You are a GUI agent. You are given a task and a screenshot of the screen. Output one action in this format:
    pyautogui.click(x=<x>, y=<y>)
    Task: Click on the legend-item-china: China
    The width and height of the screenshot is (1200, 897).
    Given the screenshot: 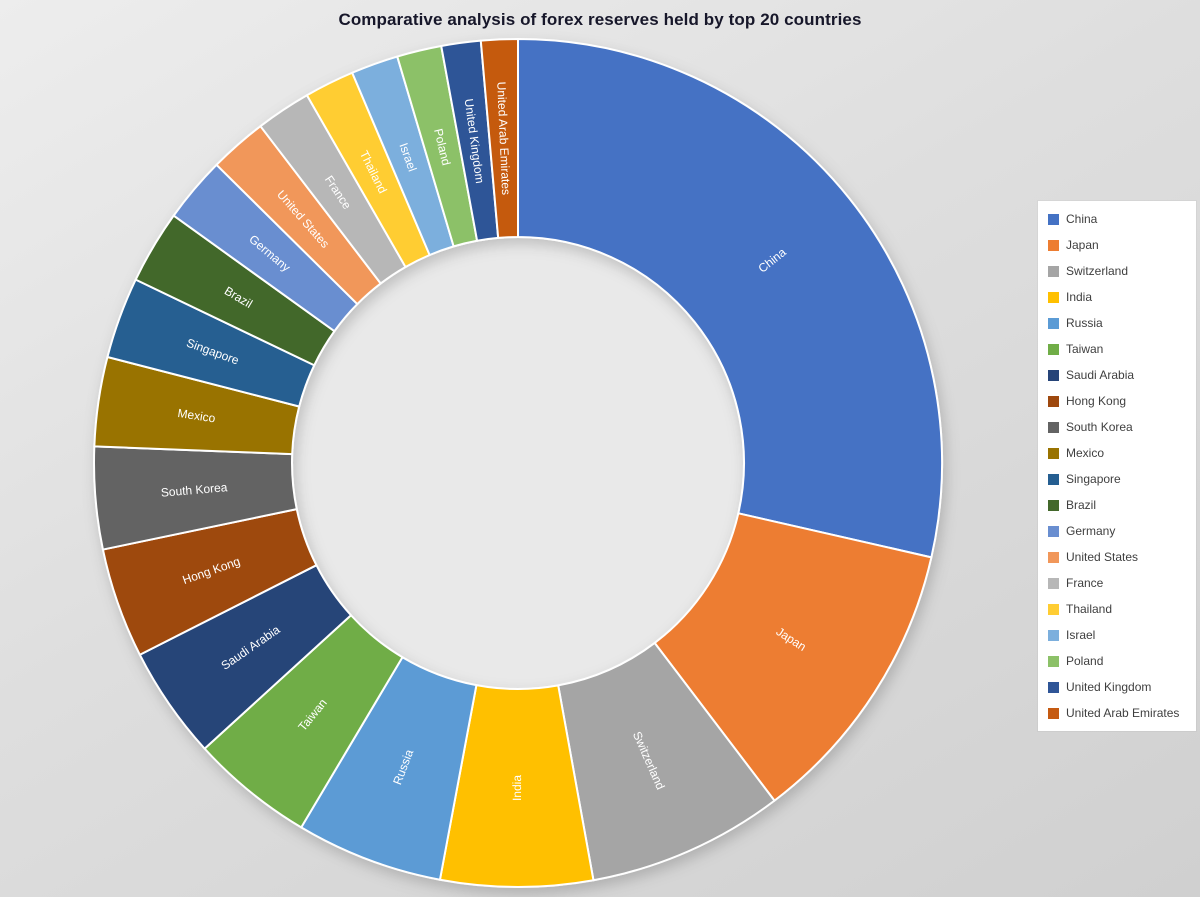 What is the action you would take?
    pyautogui.click(x=1117, y=219)
    